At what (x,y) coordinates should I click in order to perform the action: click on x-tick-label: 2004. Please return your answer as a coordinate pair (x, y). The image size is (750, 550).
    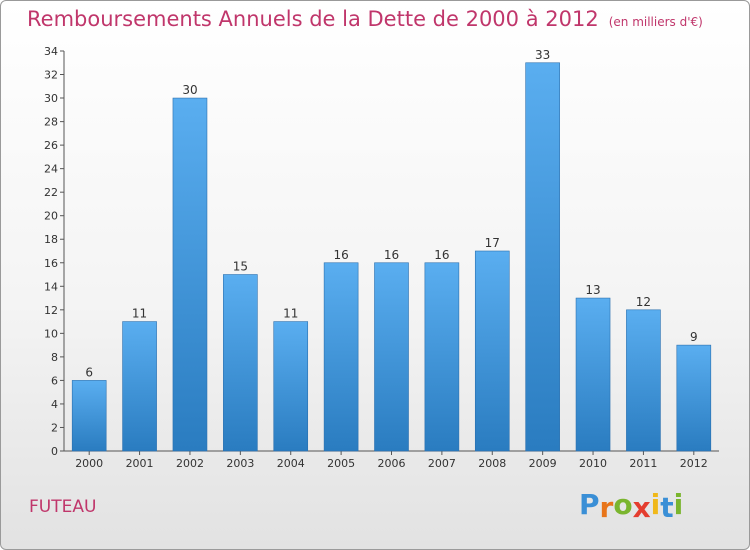
    Looking at the image, I should click on (291, 463).